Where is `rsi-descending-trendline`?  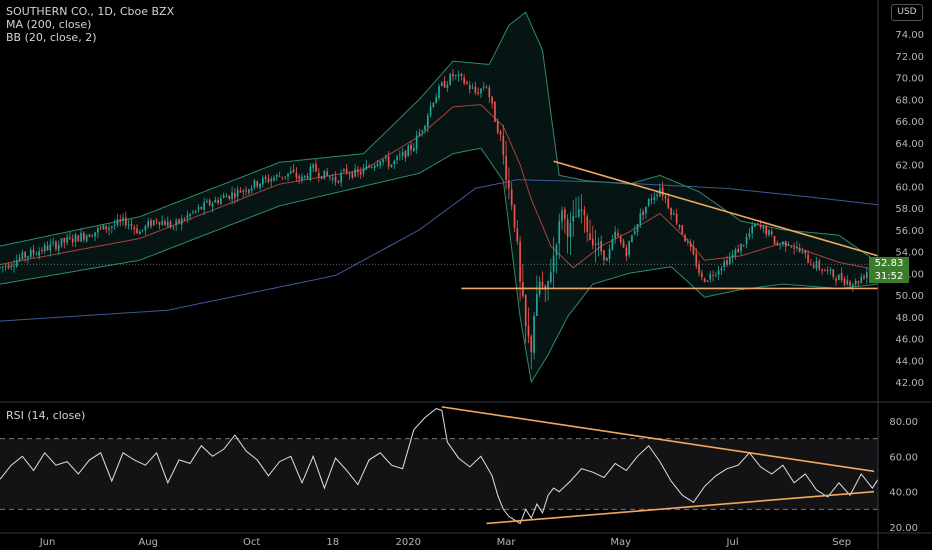
rsi-descending-trendline is located at coordinates (658, 439).